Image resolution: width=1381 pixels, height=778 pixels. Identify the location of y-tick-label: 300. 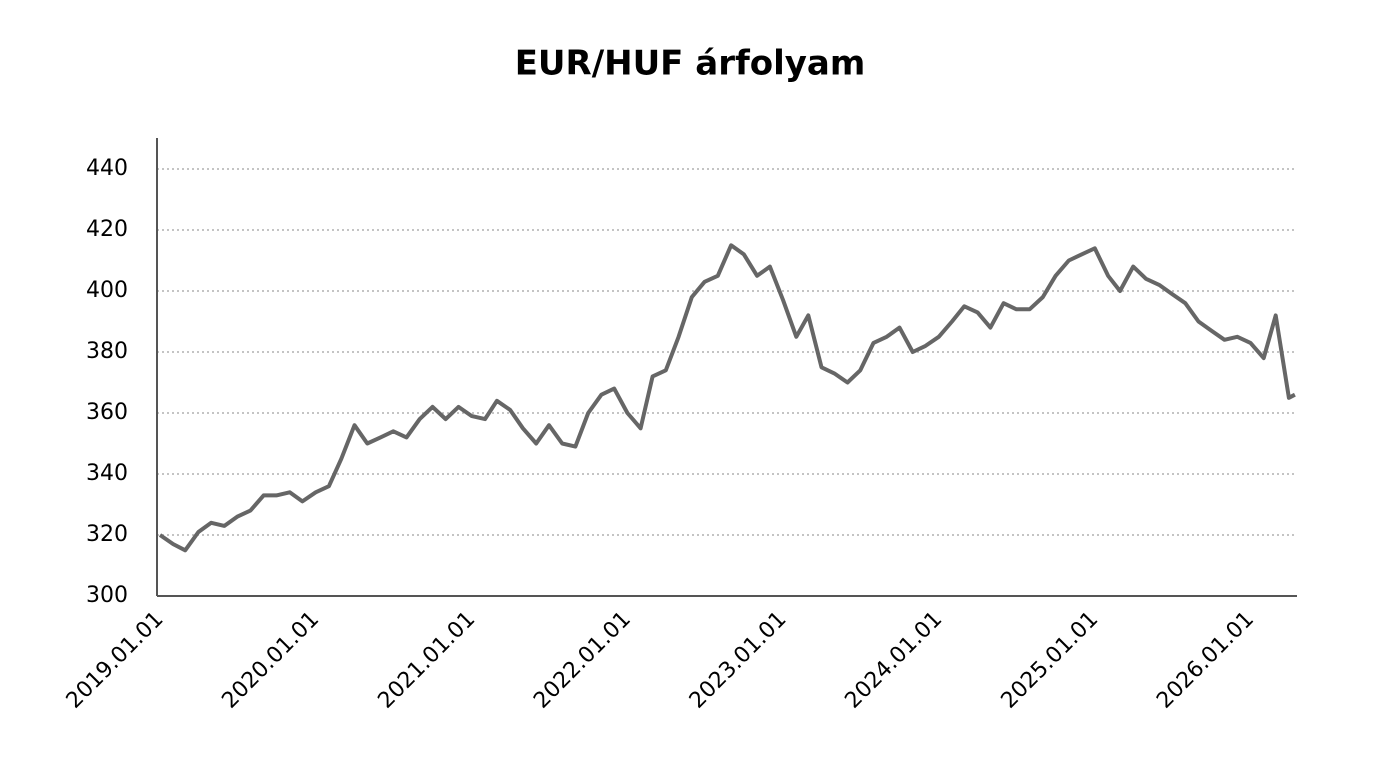
(107, 595).